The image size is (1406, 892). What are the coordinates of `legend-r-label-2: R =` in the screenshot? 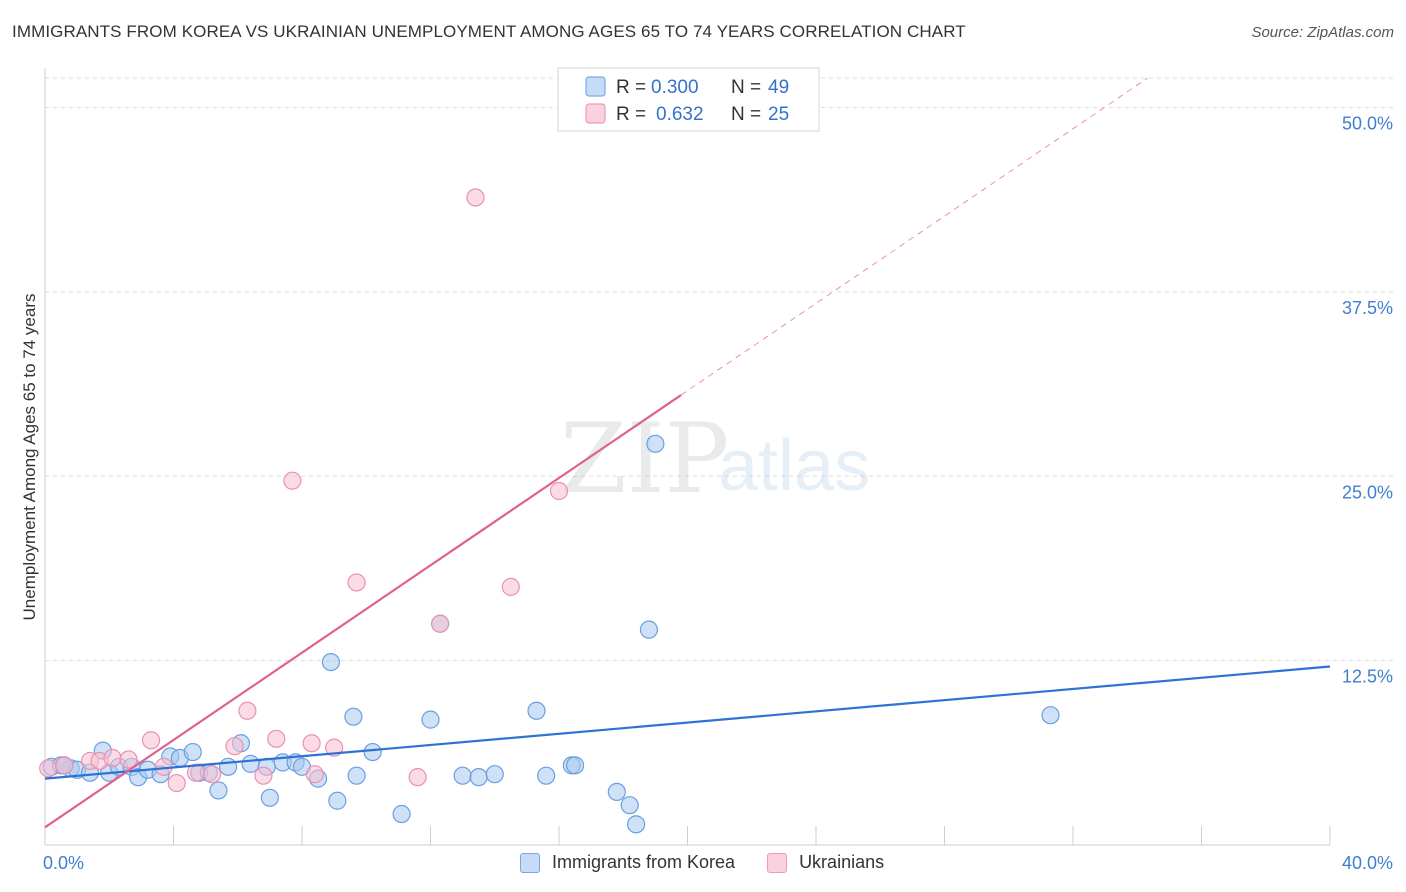 It's located at (631, 114).